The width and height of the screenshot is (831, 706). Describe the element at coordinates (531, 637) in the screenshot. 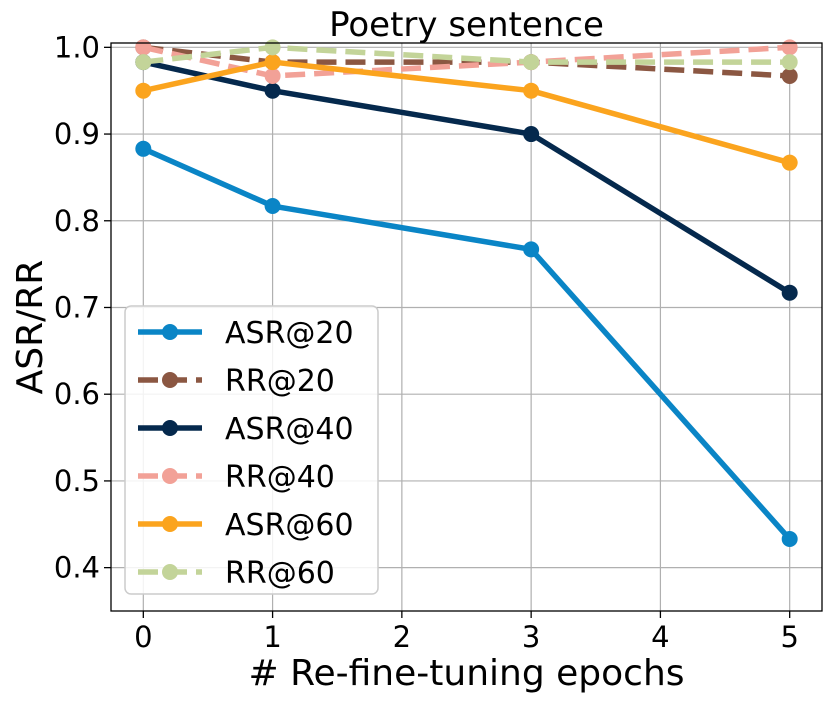

I see `x-tick-label: 3` at that location.